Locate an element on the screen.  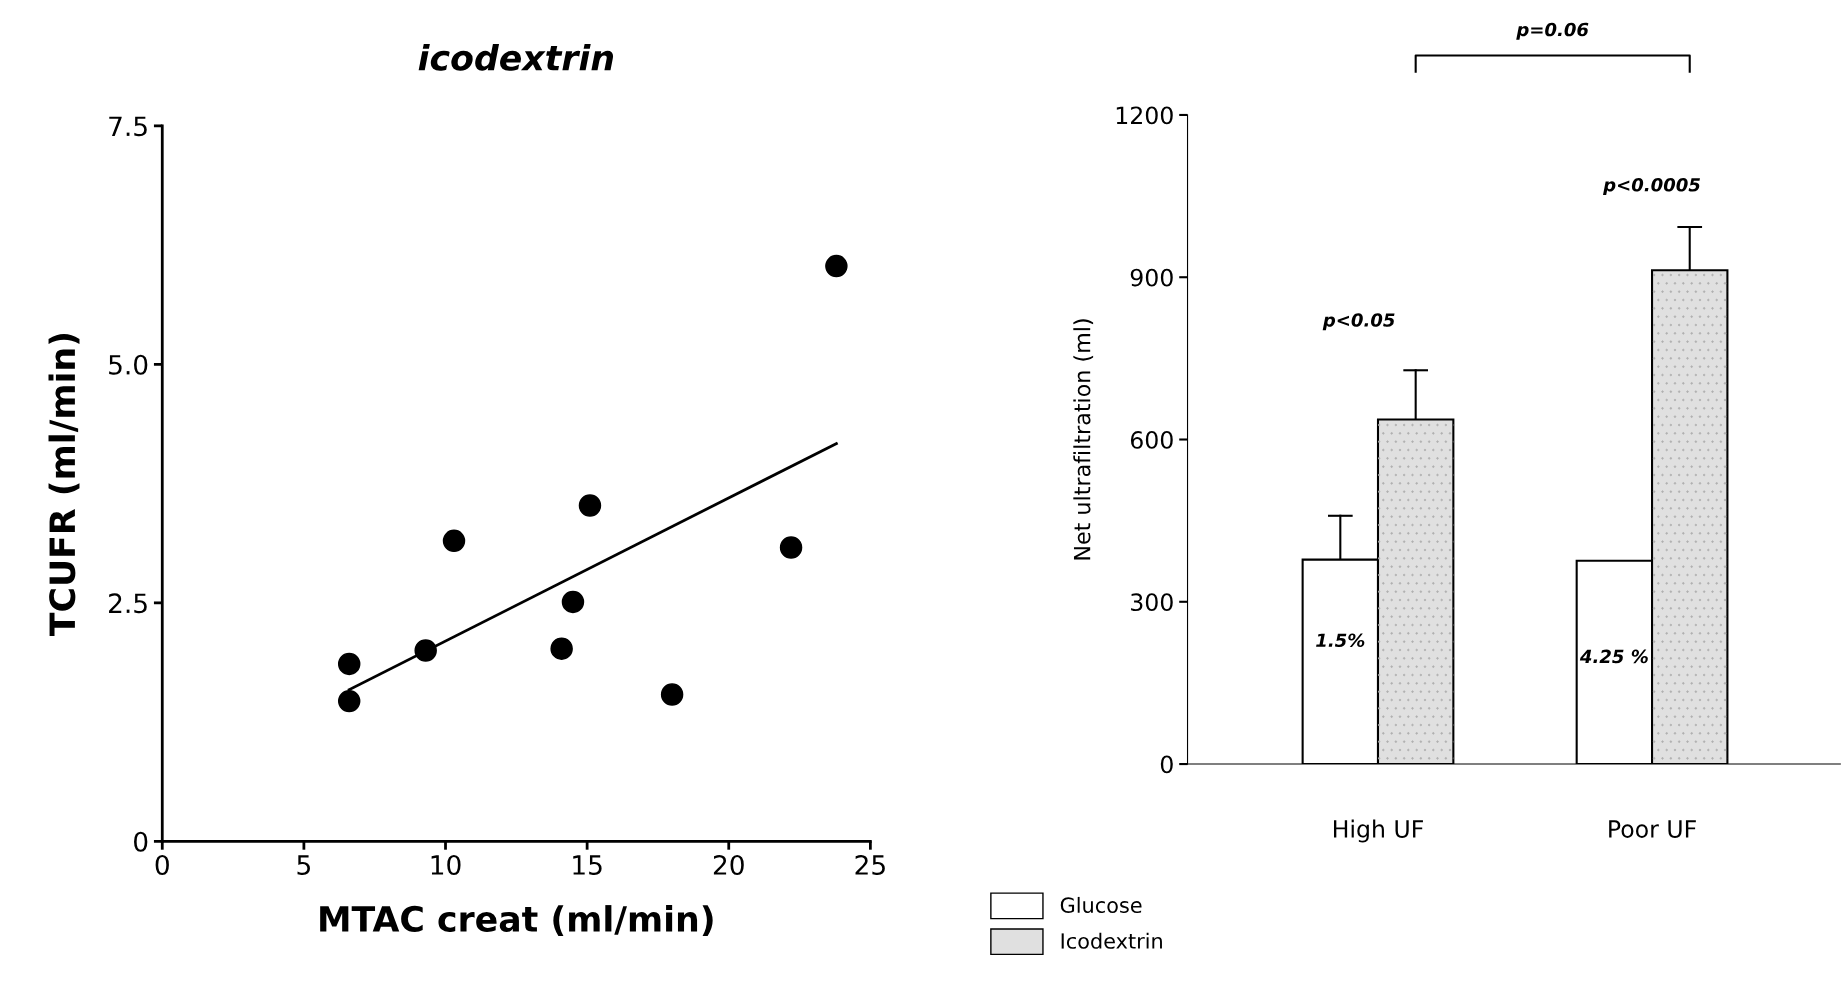
y-axis-title: Net ultrafiltration (ml) is located at coordinates (1083, 439).